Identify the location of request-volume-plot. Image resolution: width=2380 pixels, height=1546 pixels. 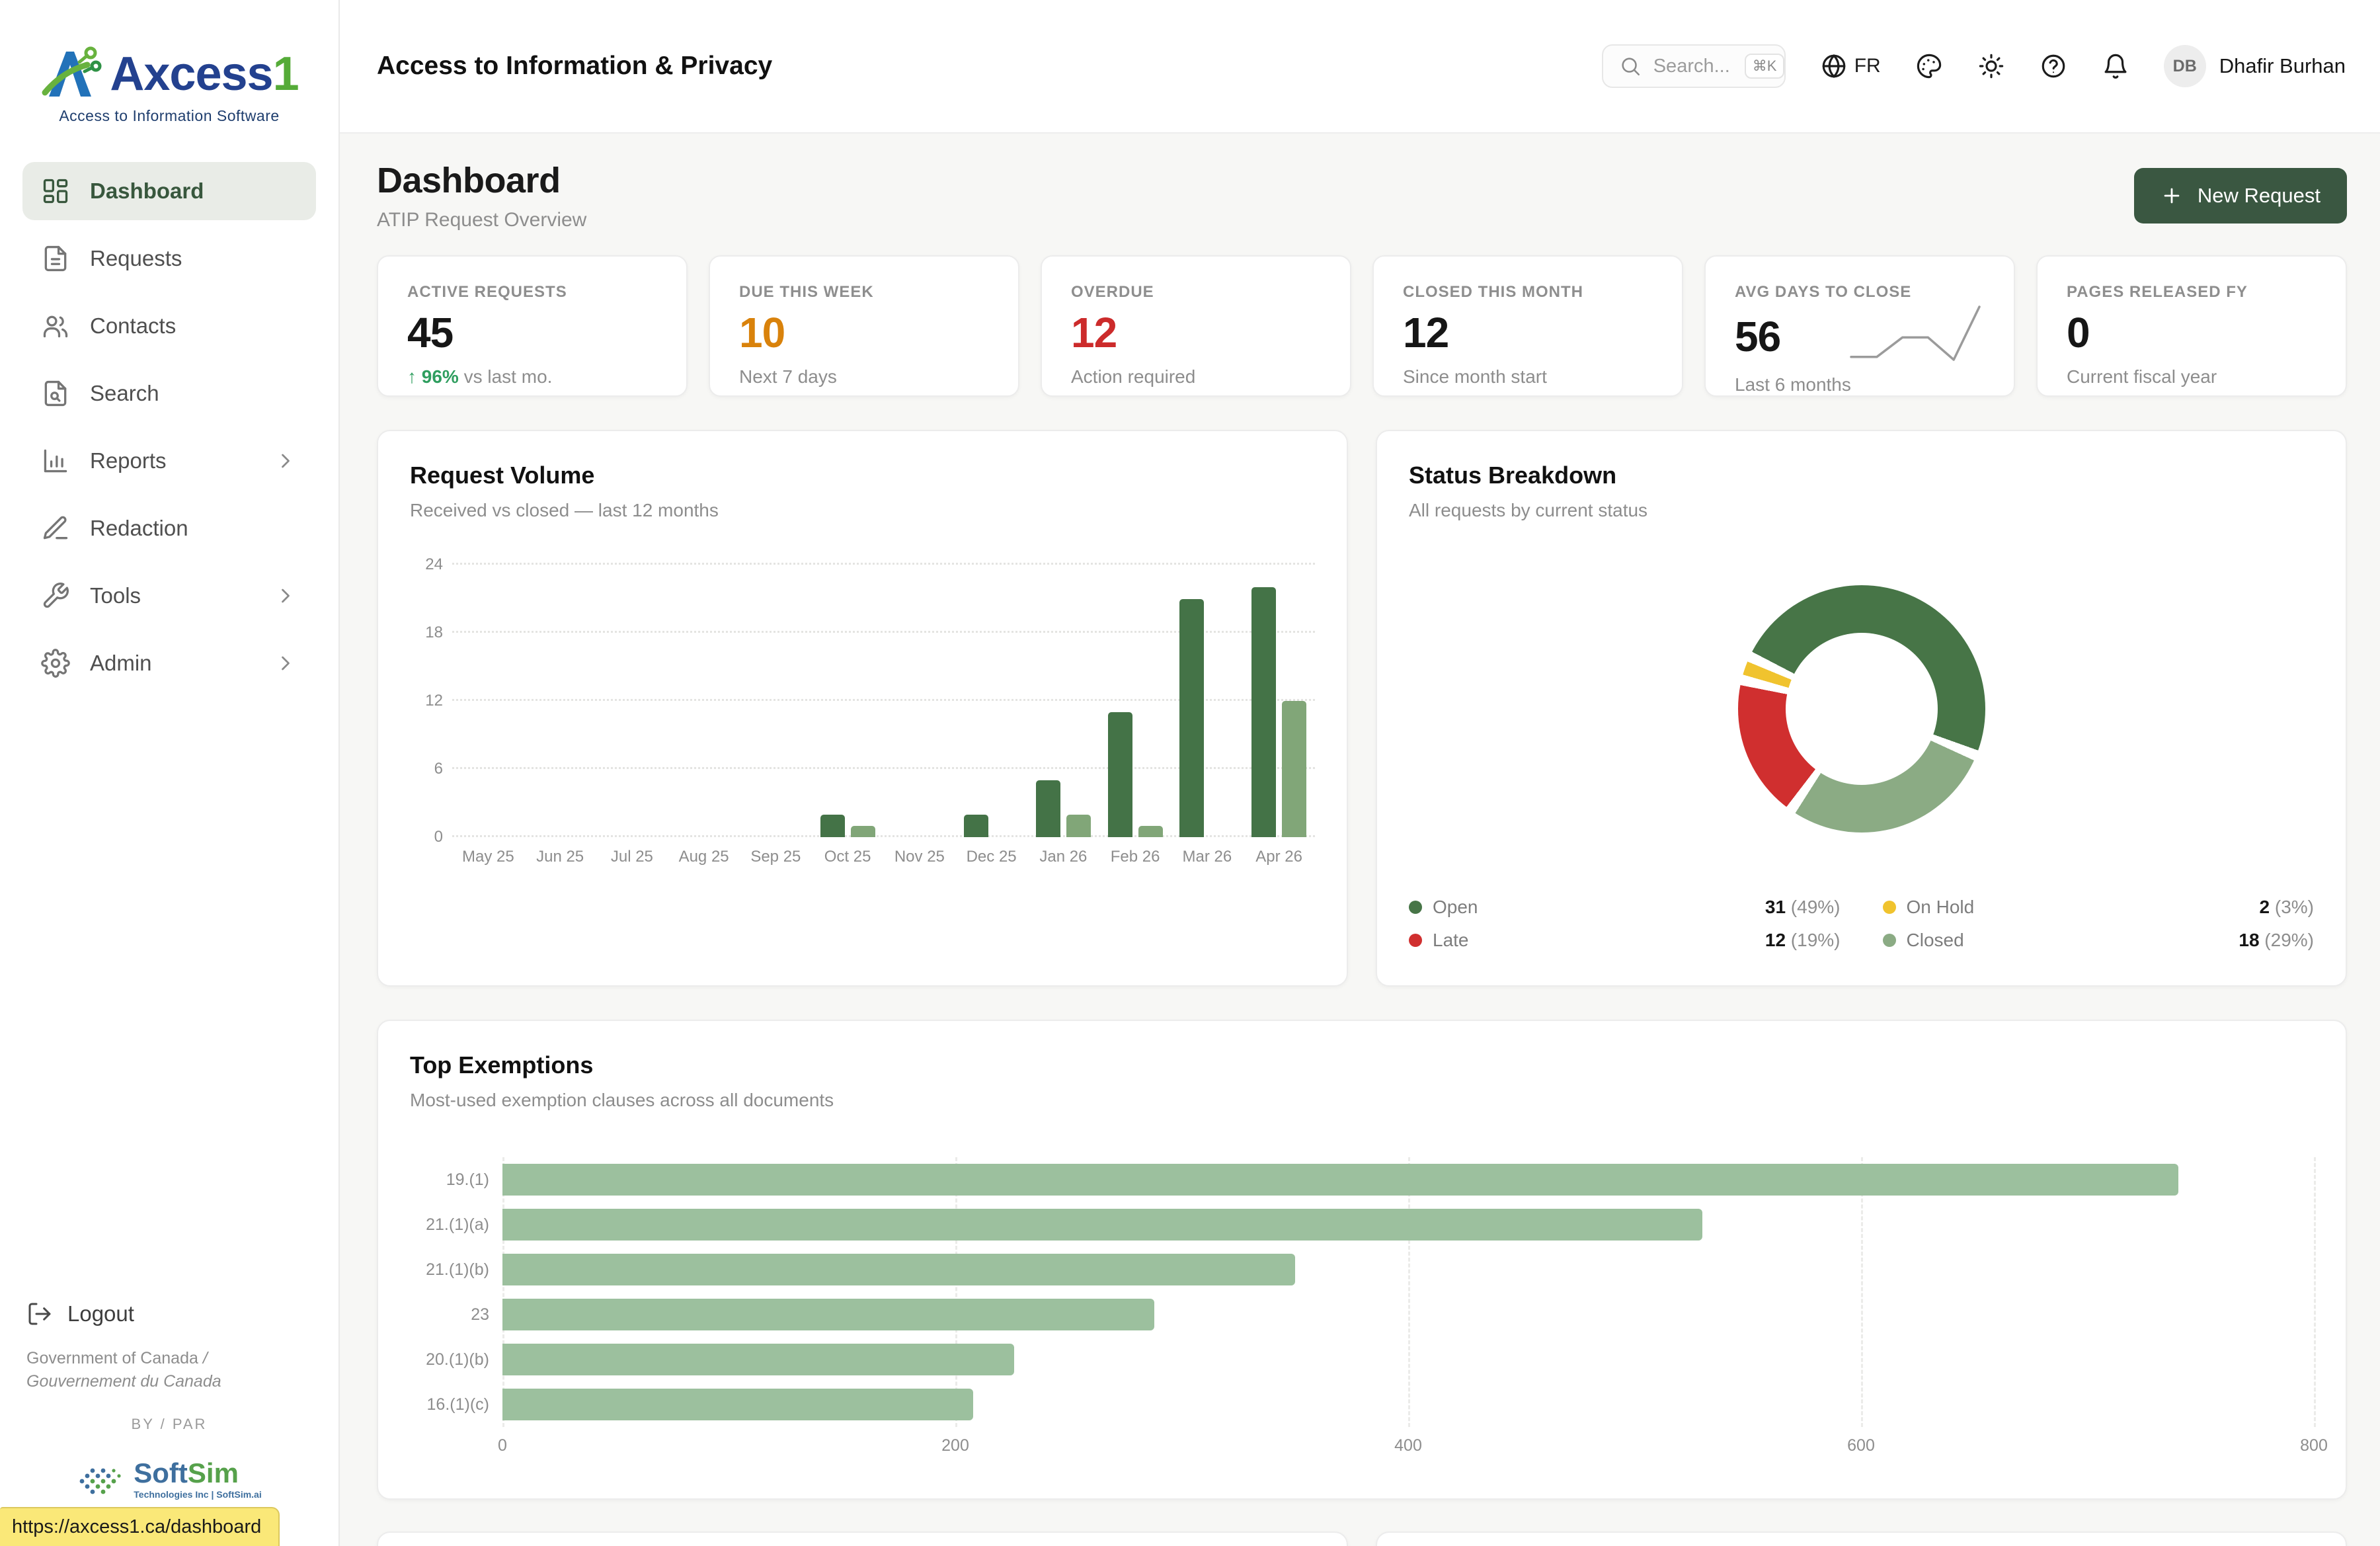
(883, 700).